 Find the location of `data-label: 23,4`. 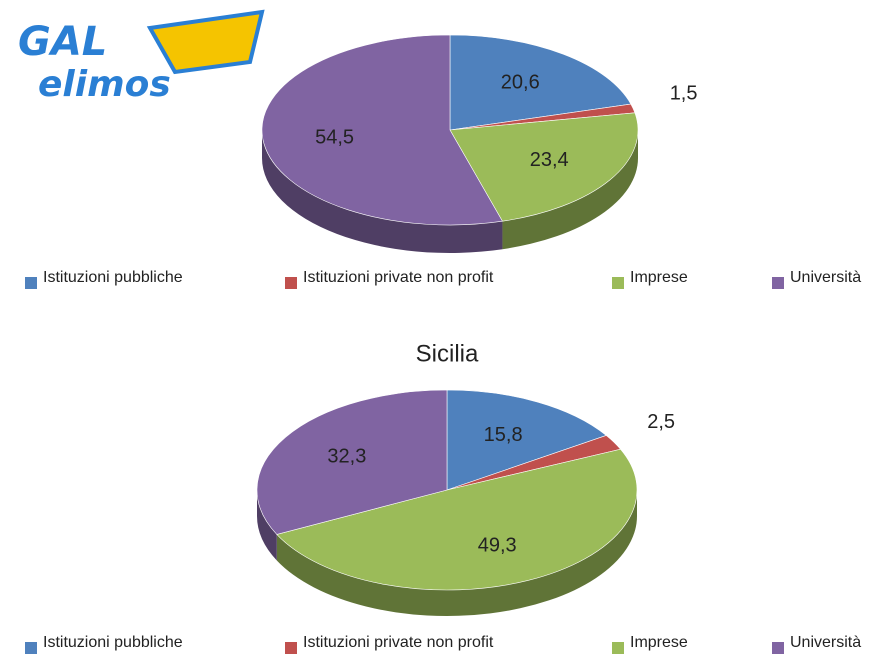

data-label: 23,4 is located at coordinates (549, 160).